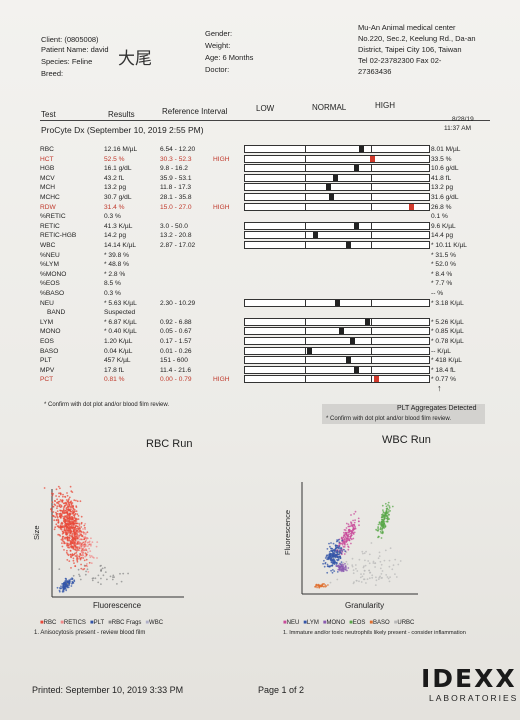 Image resolution: width=520 pixels, height=720 pixels. Describe the element at coordinates (442, 236) in the screenshot. I see `previous-result: 14.4 pg` at that location.